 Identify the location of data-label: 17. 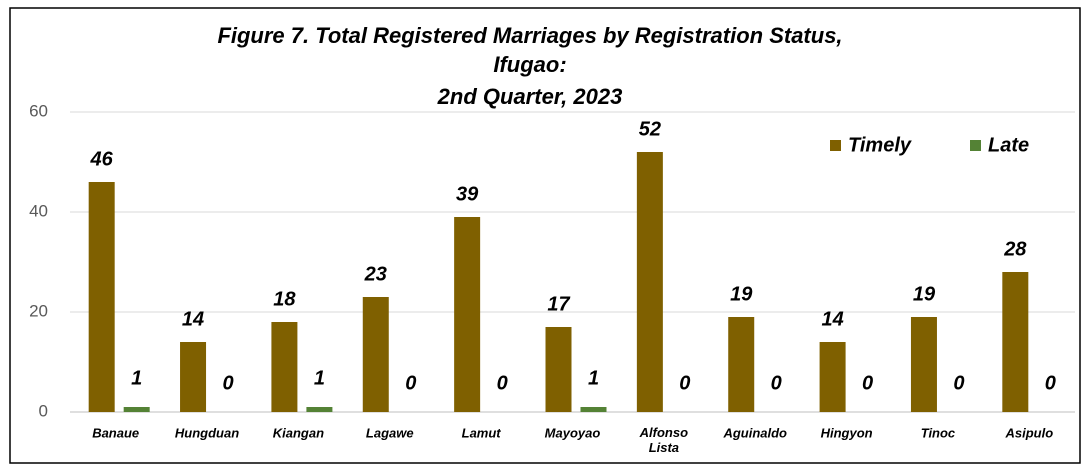
(558, 304).